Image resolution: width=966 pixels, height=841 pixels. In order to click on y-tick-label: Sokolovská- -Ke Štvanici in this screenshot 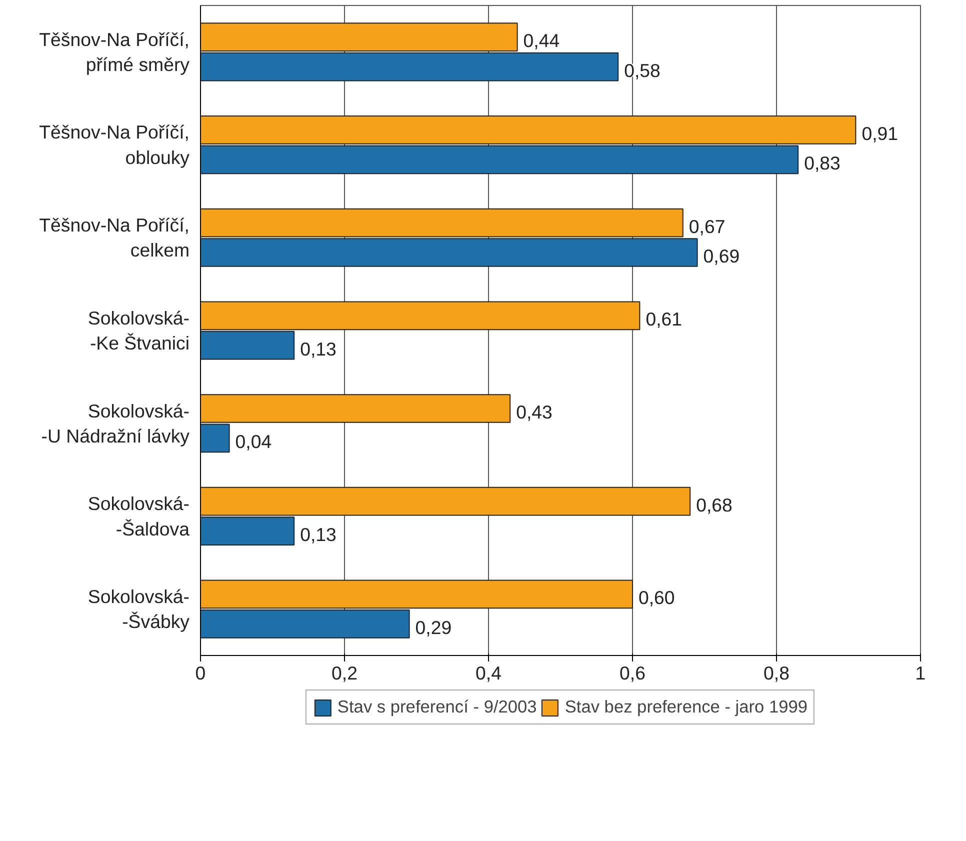, I will do `click(139, 330)`.